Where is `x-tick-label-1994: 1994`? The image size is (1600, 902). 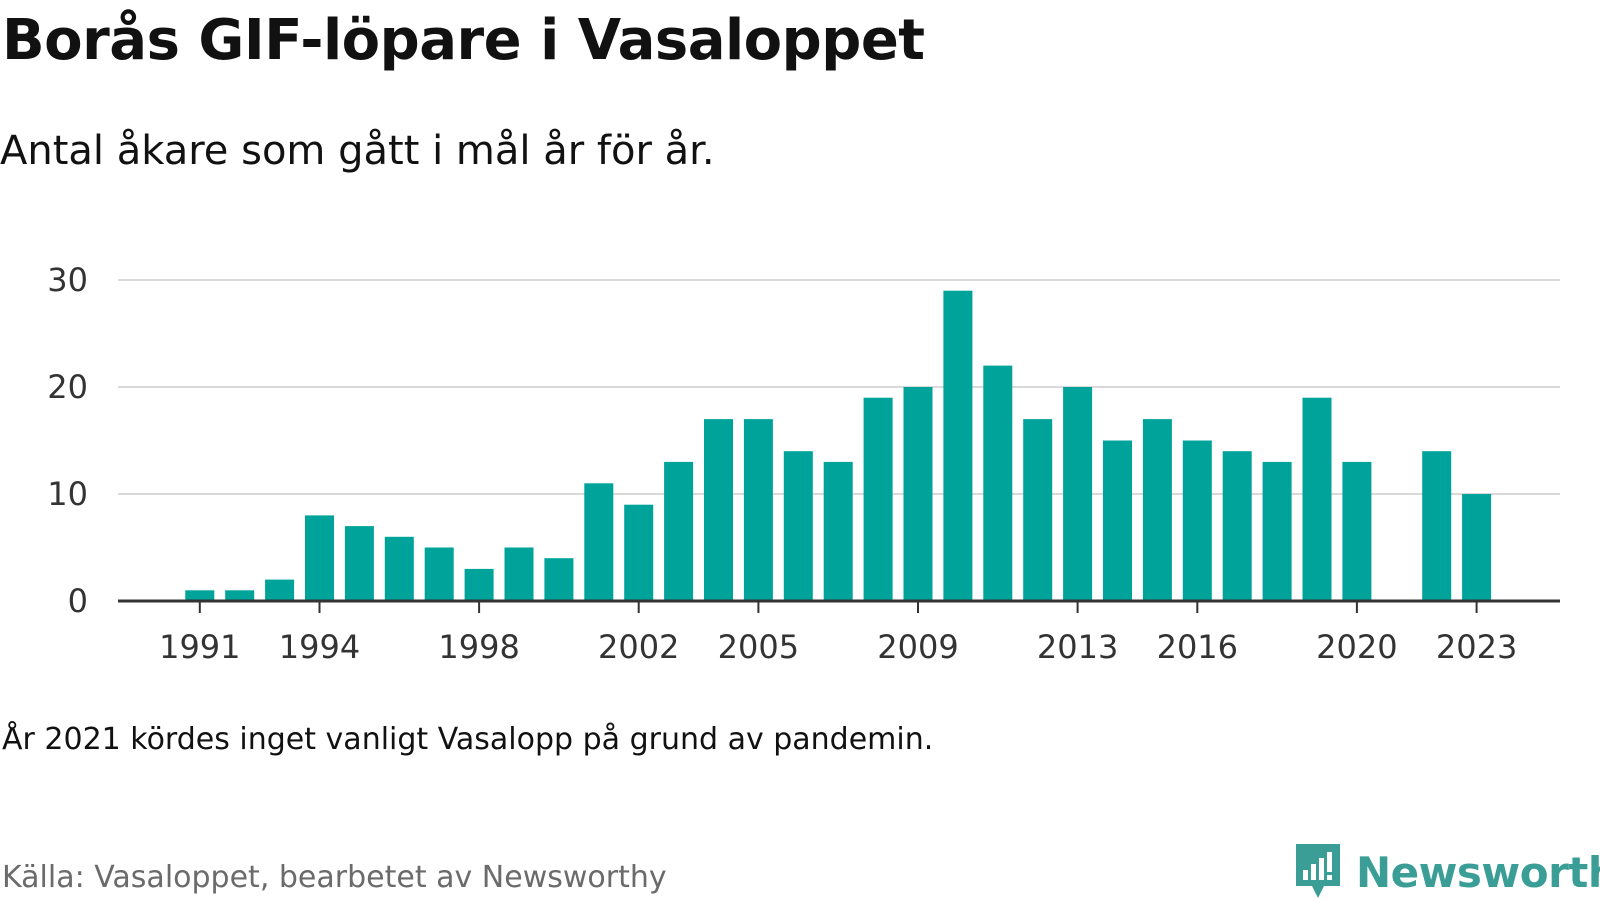 x-tick-label-1994: 1994 is located at coordinates (319, 647).